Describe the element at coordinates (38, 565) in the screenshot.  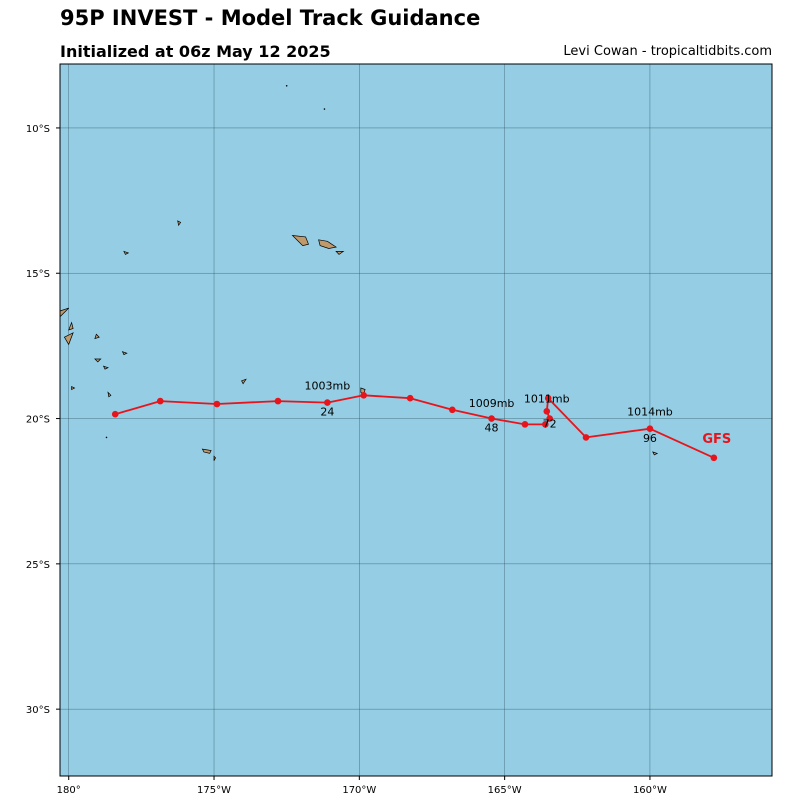
I see `lat-tick-label: 25°S` at that location.